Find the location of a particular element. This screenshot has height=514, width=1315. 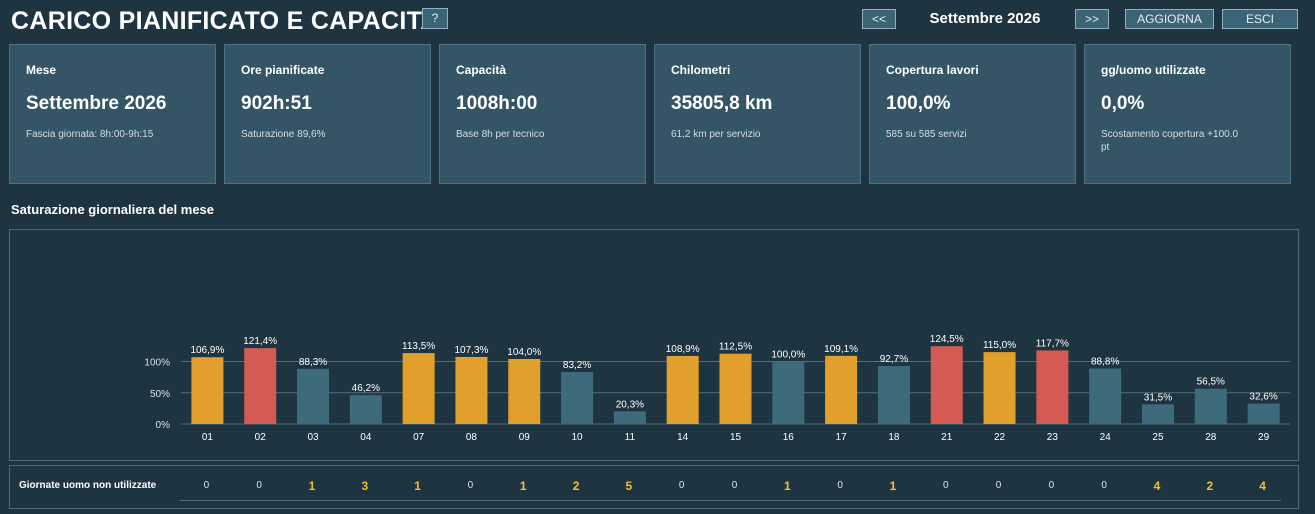

bar-value-label: 32,6% is located at coordinates (1263, 397).